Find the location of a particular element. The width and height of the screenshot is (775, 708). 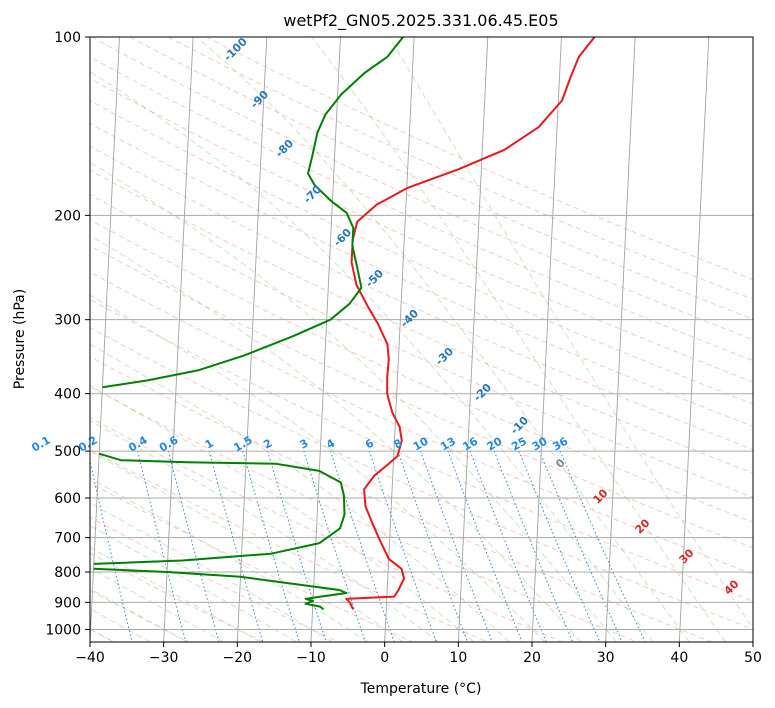

y-tick-label: 900 is located at coordinates (67, 603).